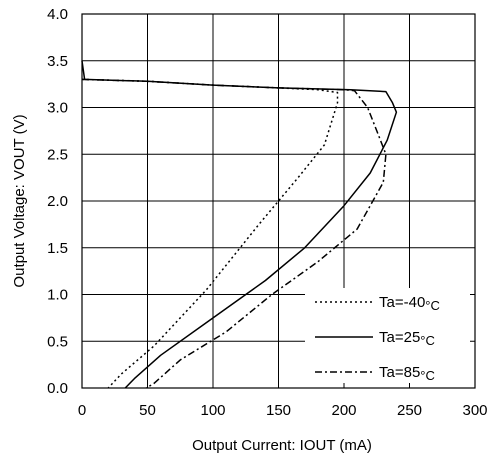 This screenshot has height=460, width=493. I want to click on x-tick-labels: 0 50 100 150 200 250 300, so click(283, 410).